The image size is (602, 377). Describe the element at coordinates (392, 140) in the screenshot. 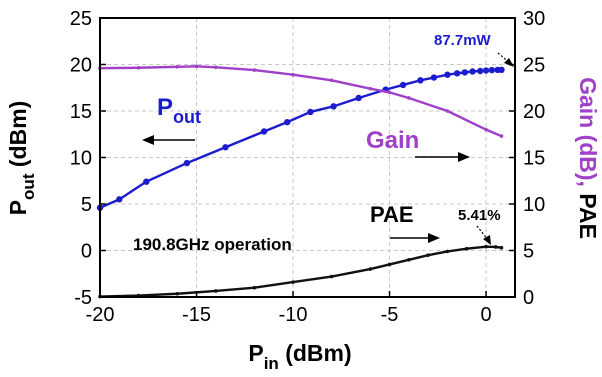

I see `gain-annotation: Gain` at that location.